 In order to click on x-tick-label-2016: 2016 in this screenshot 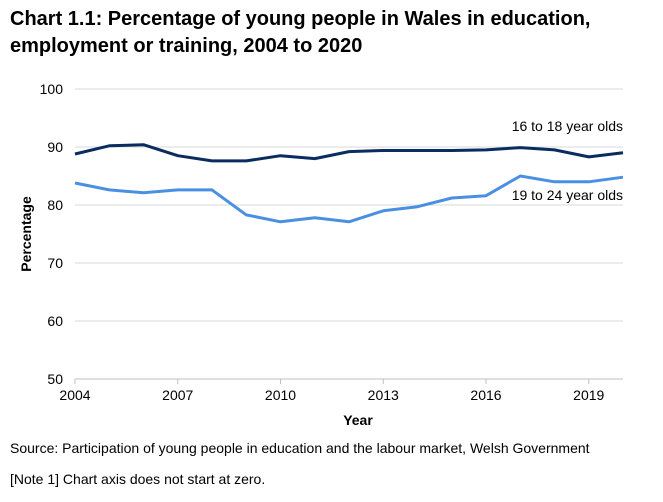, I will do `click(485, 395)`.